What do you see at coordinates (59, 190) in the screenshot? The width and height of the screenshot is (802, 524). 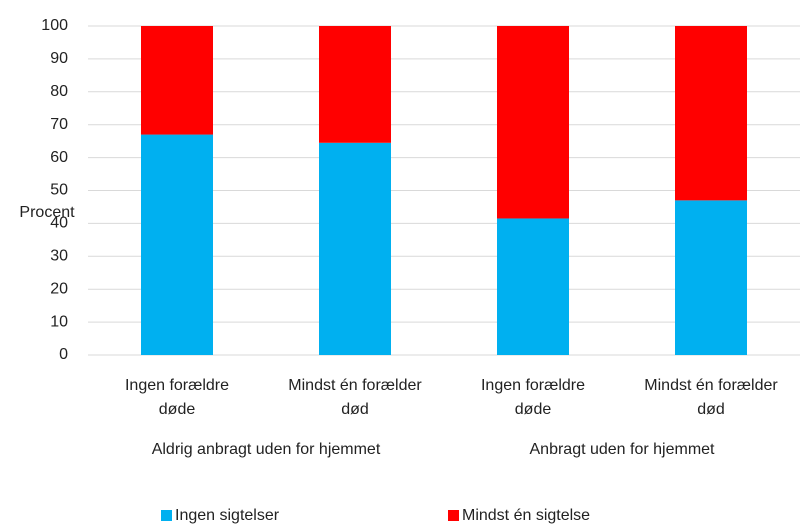 I see `y-tick-label: 50` at bounding box center [59, 190].